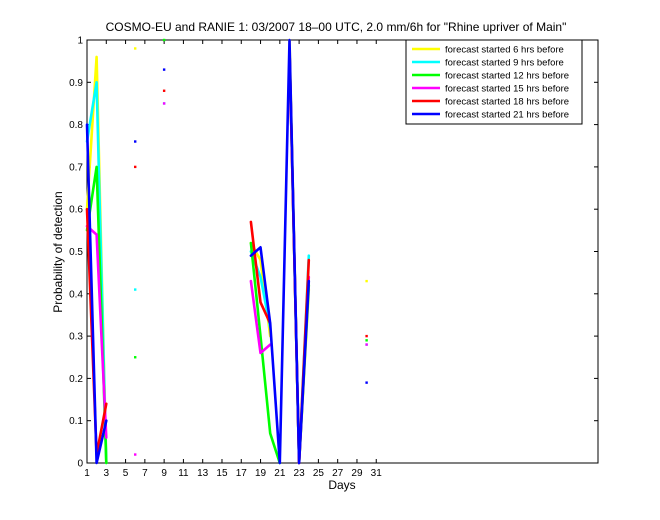 The image size is (660, 520). Describe the element at coordinates (507, 76) in the screenshot. I see `legend-entry-label: forecast started 12 hrs before` at that location.